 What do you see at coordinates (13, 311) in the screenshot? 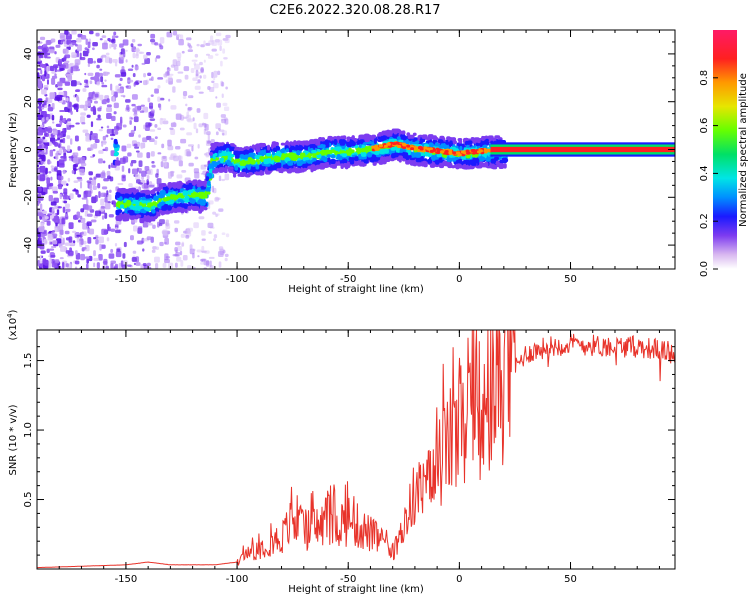
I see `snr-y-scale-close: )` at bounding box center [13, 311].